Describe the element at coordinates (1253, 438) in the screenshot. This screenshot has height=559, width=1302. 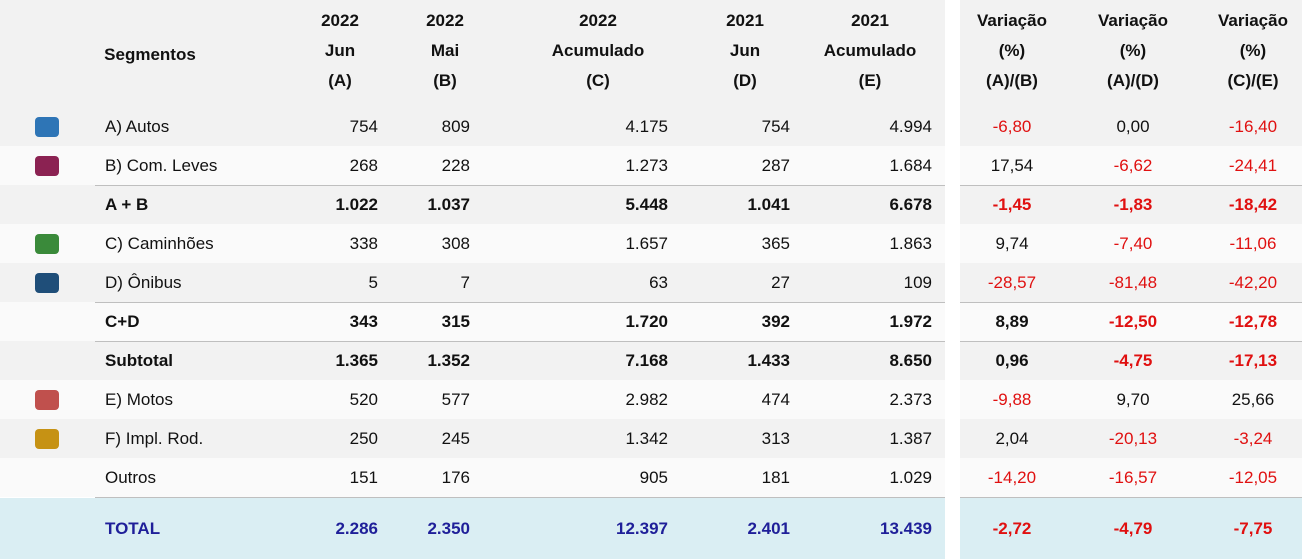
I see `variation-cell: -3,24` at that location.